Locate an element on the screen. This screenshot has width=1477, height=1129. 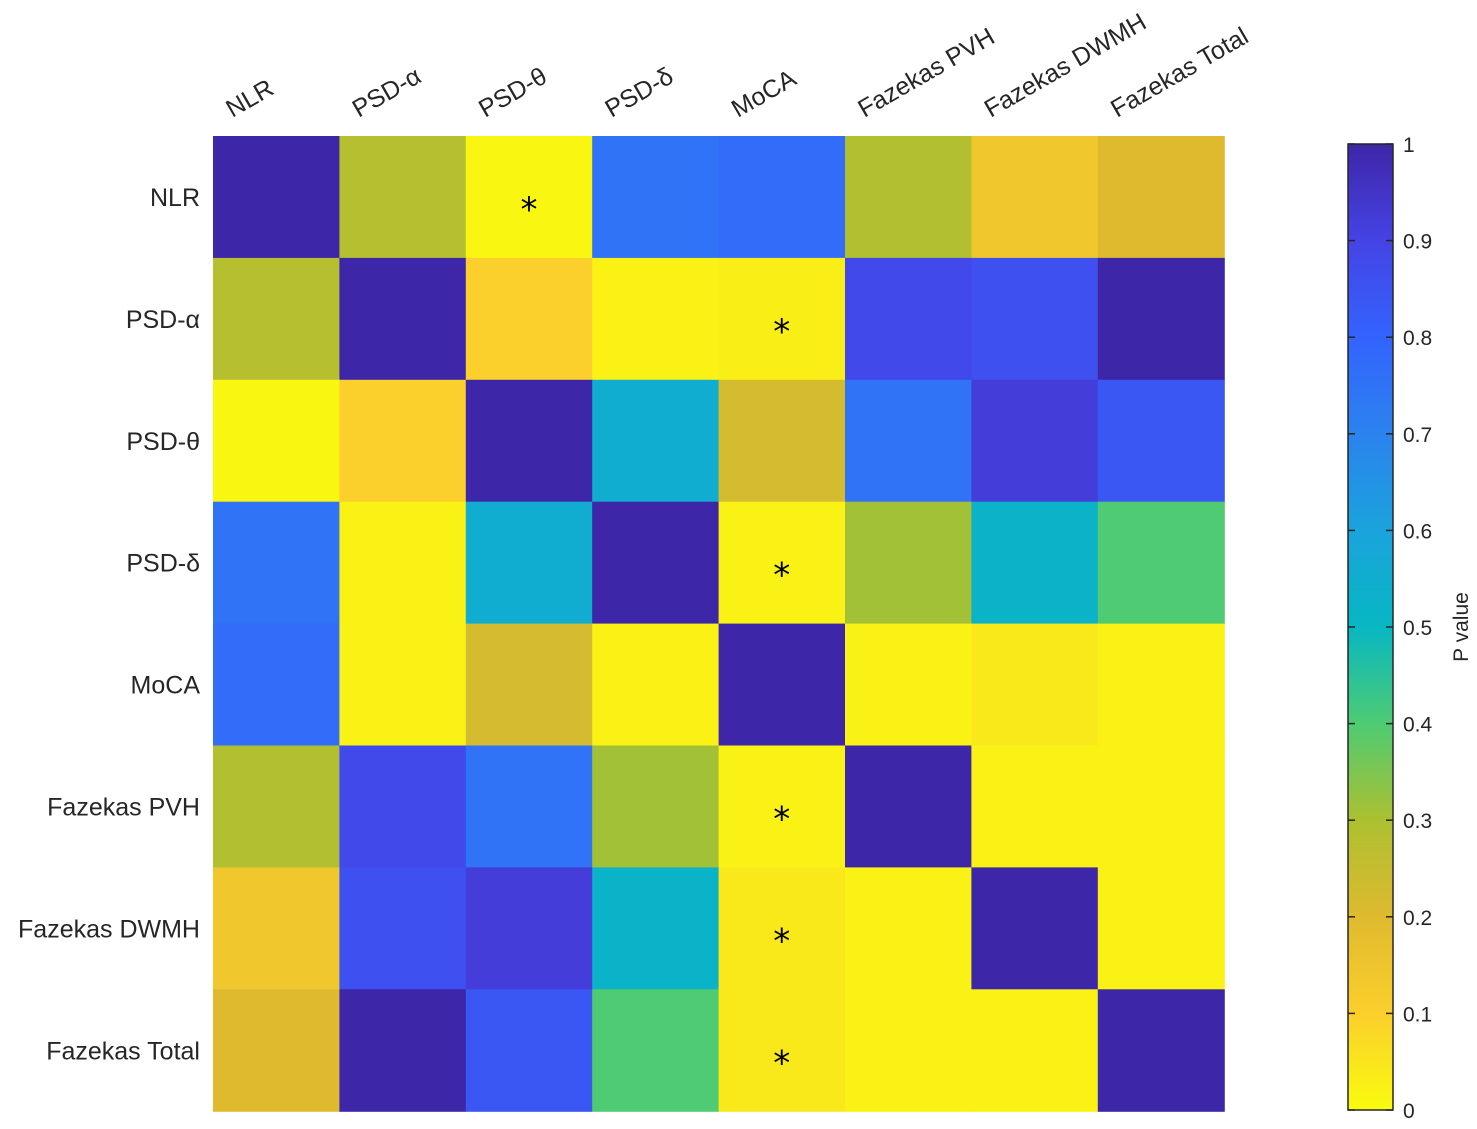
heatmap-cell-r0-c7 is located at coordinates (1161, 197).